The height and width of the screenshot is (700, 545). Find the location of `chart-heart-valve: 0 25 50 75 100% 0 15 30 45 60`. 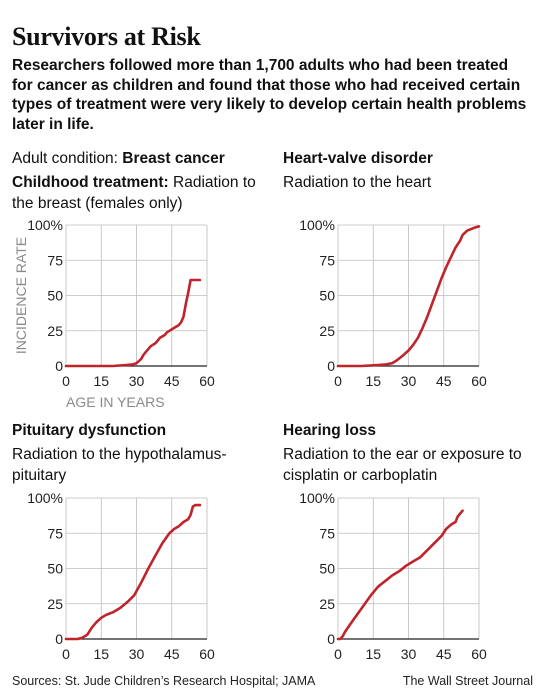

chart-heart-valve: 0 25 50 75 100% 0 15 30 45 60 is located at coordinates (393, 303).